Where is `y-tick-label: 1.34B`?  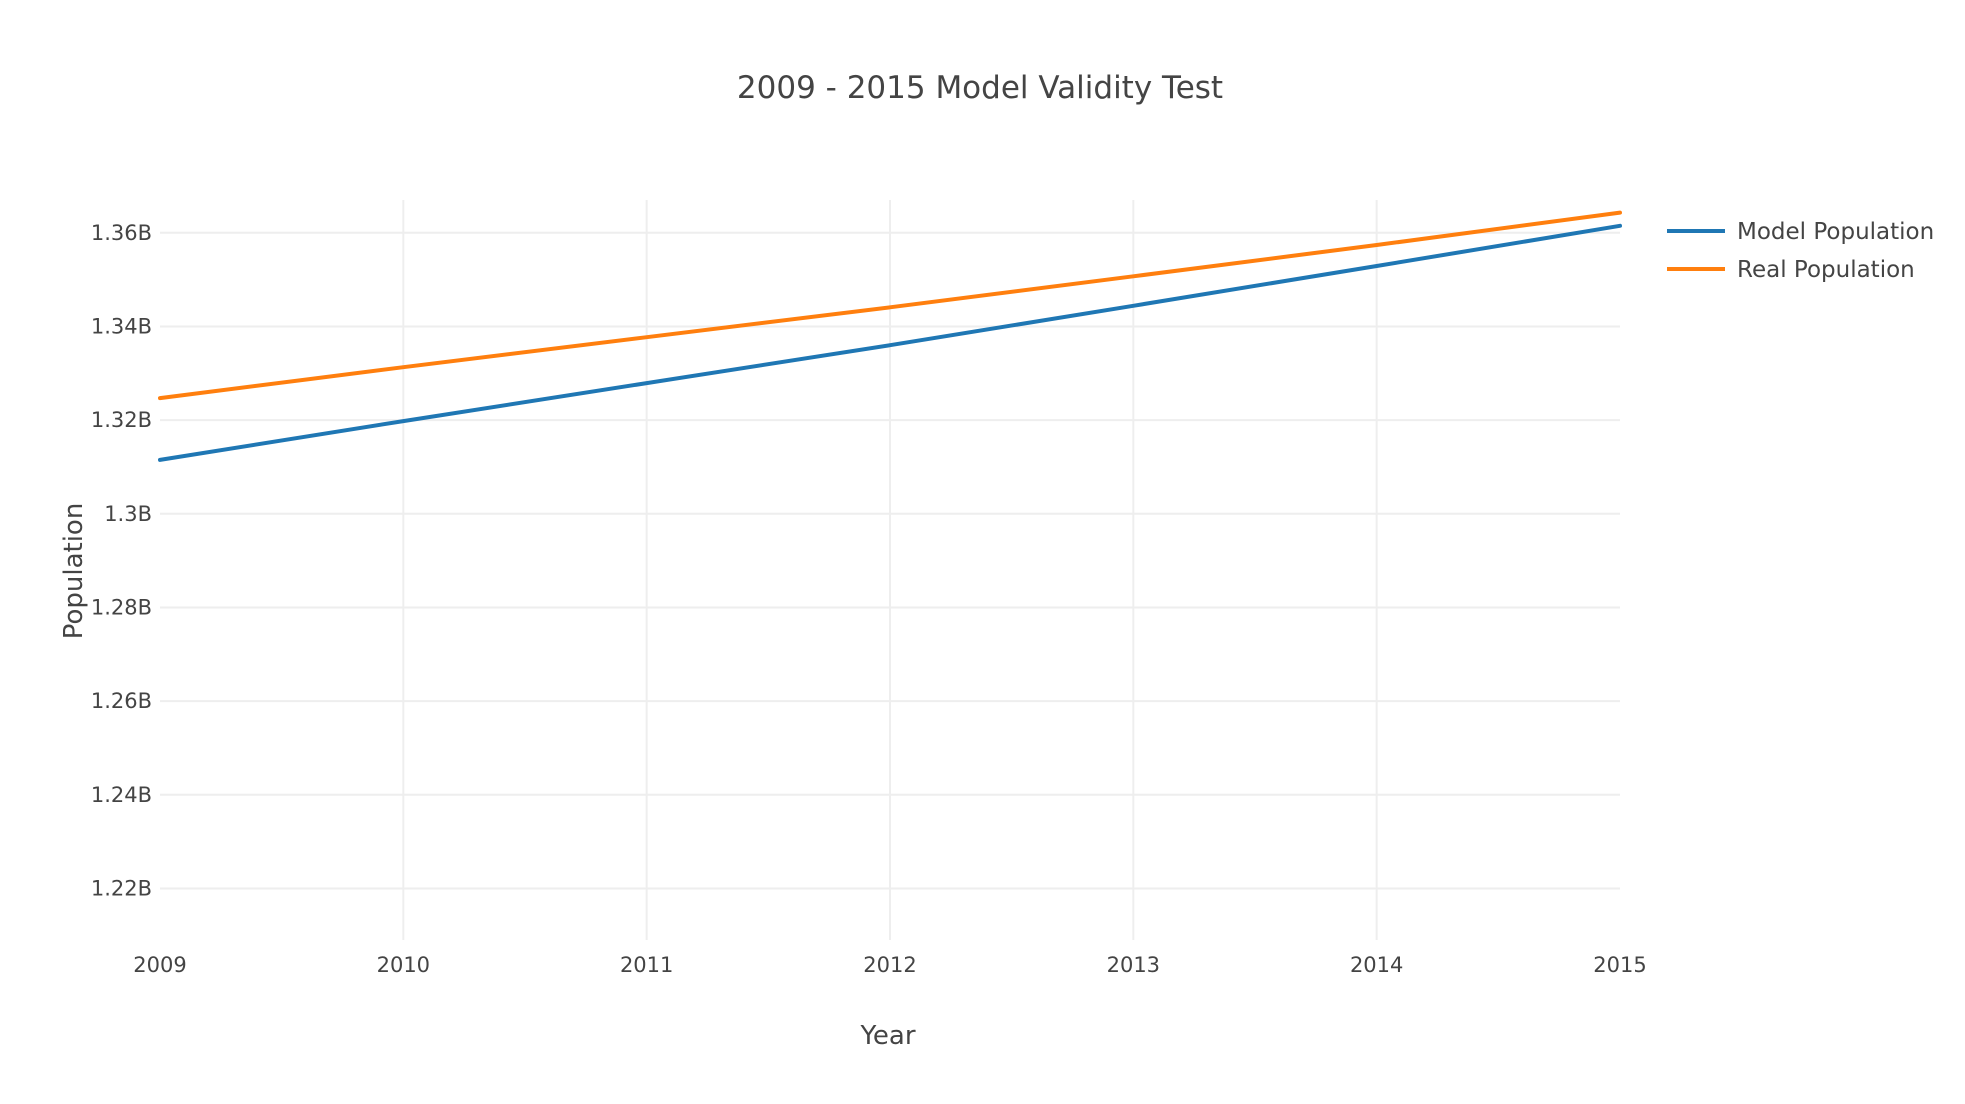 y-tick-label: 1.34B is located at coordinates (121, 326).